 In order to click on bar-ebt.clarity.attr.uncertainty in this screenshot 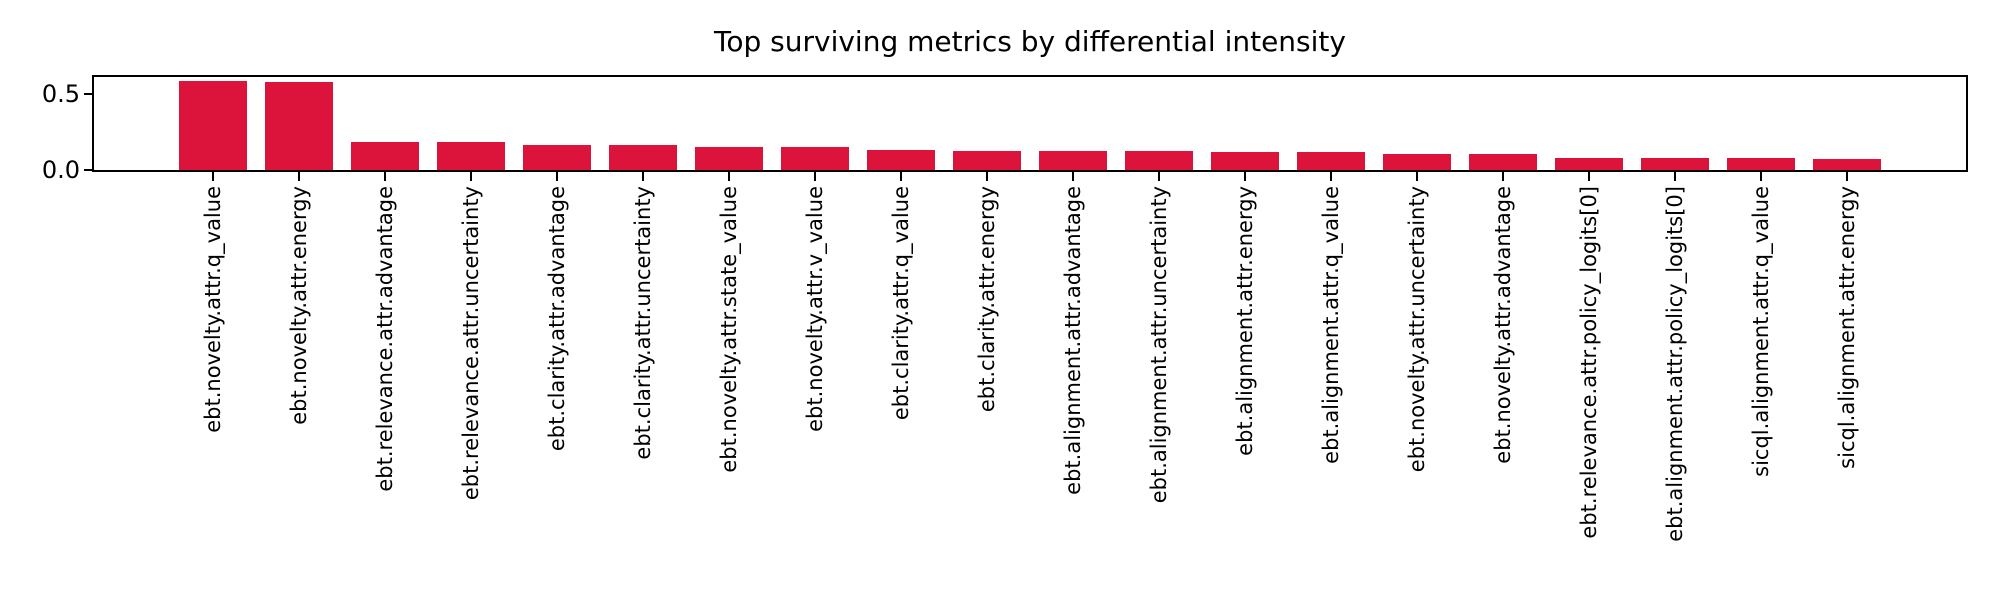, I will do `click(643, 157)`.